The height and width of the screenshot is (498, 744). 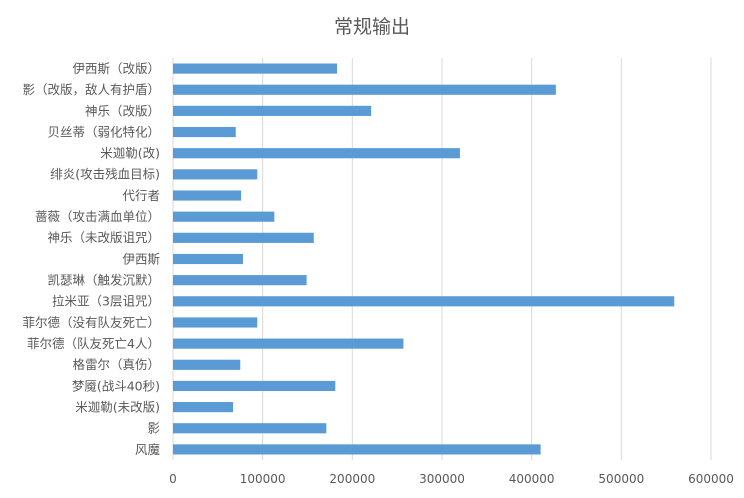 What do you see at coordinates (711, 479) in the screenshot?
I see `x-tick-label: 600000` at bounding box center [711, 479].